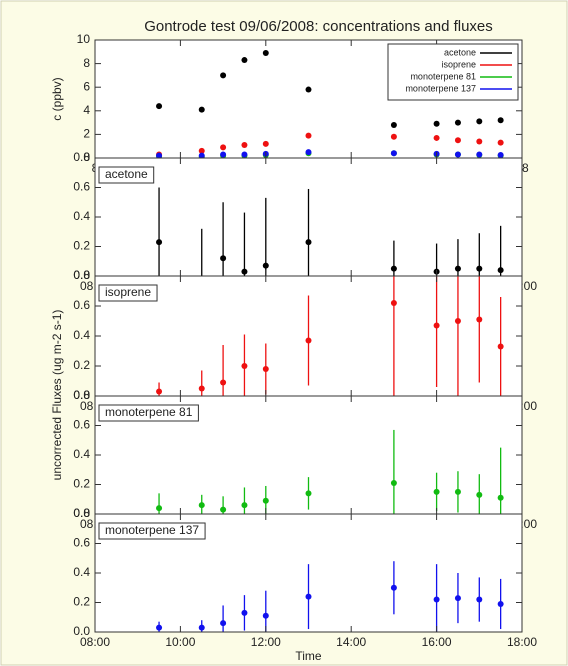 This screenshot has width=568, height=666. What do you see at coordinates (460, 52) in the screenshot?
I see `legend-label: acetone` at bounding box center [460, 52].